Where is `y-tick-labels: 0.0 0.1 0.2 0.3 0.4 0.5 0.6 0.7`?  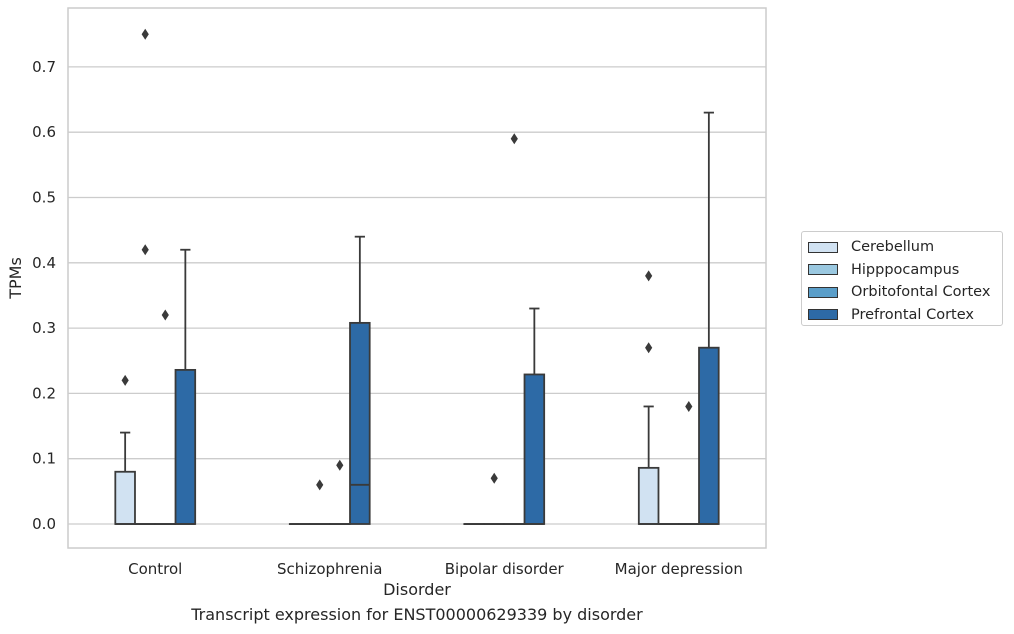
y-tick-labels: 0.0 0.1 0.2 0.3 0.4 0.5 0.6 0.7 is located at coordinates (44, 295).